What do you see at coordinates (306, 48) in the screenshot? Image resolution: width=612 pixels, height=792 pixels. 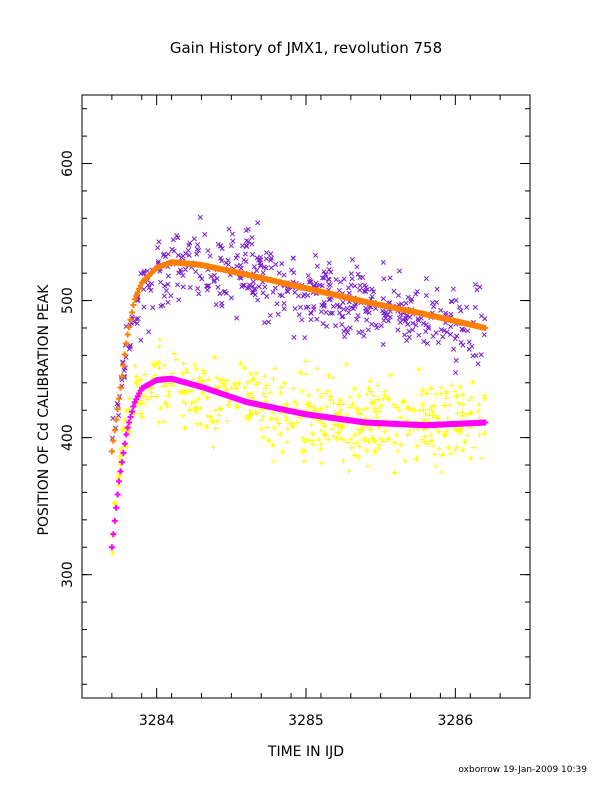 I see `chart-title: Gain History of JMX1, revolution 758` at bounding box center [306, 48].